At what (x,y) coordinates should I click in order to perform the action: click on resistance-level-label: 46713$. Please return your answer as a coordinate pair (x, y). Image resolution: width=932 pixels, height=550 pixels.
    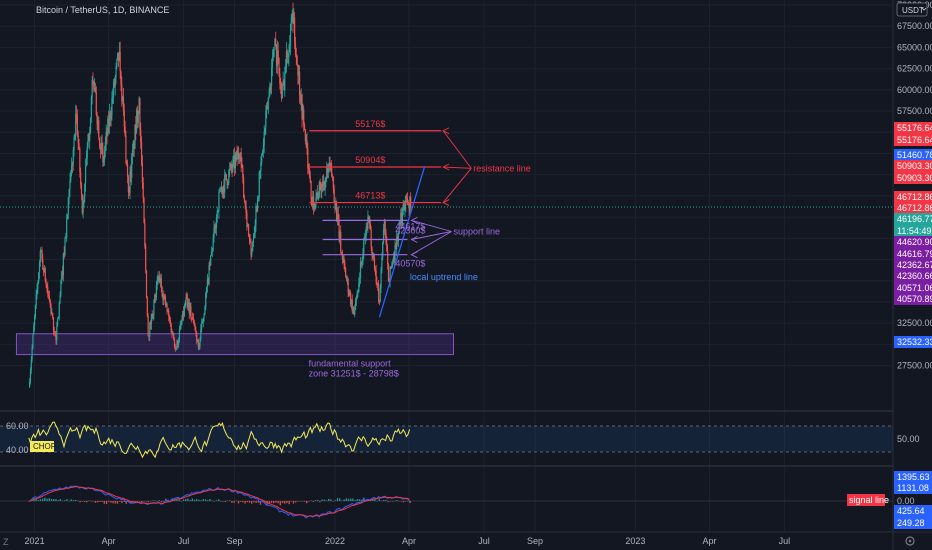
    Looking at the image, I should click on (370, 196).